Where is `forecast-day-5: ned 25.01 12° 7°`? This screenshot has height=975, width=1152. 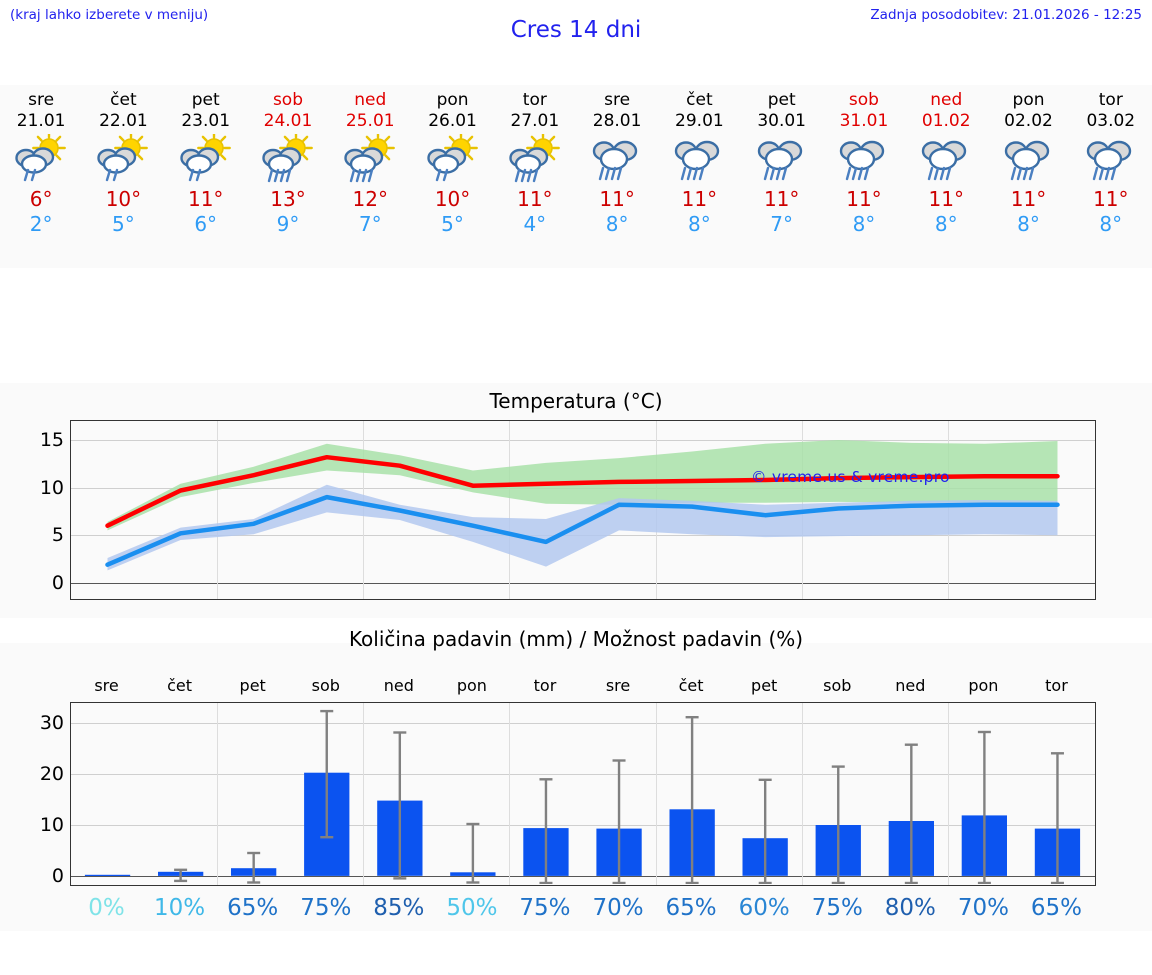
forecast-day-5: ned 25.01 12° 7° is located at coordinates (370, 176).